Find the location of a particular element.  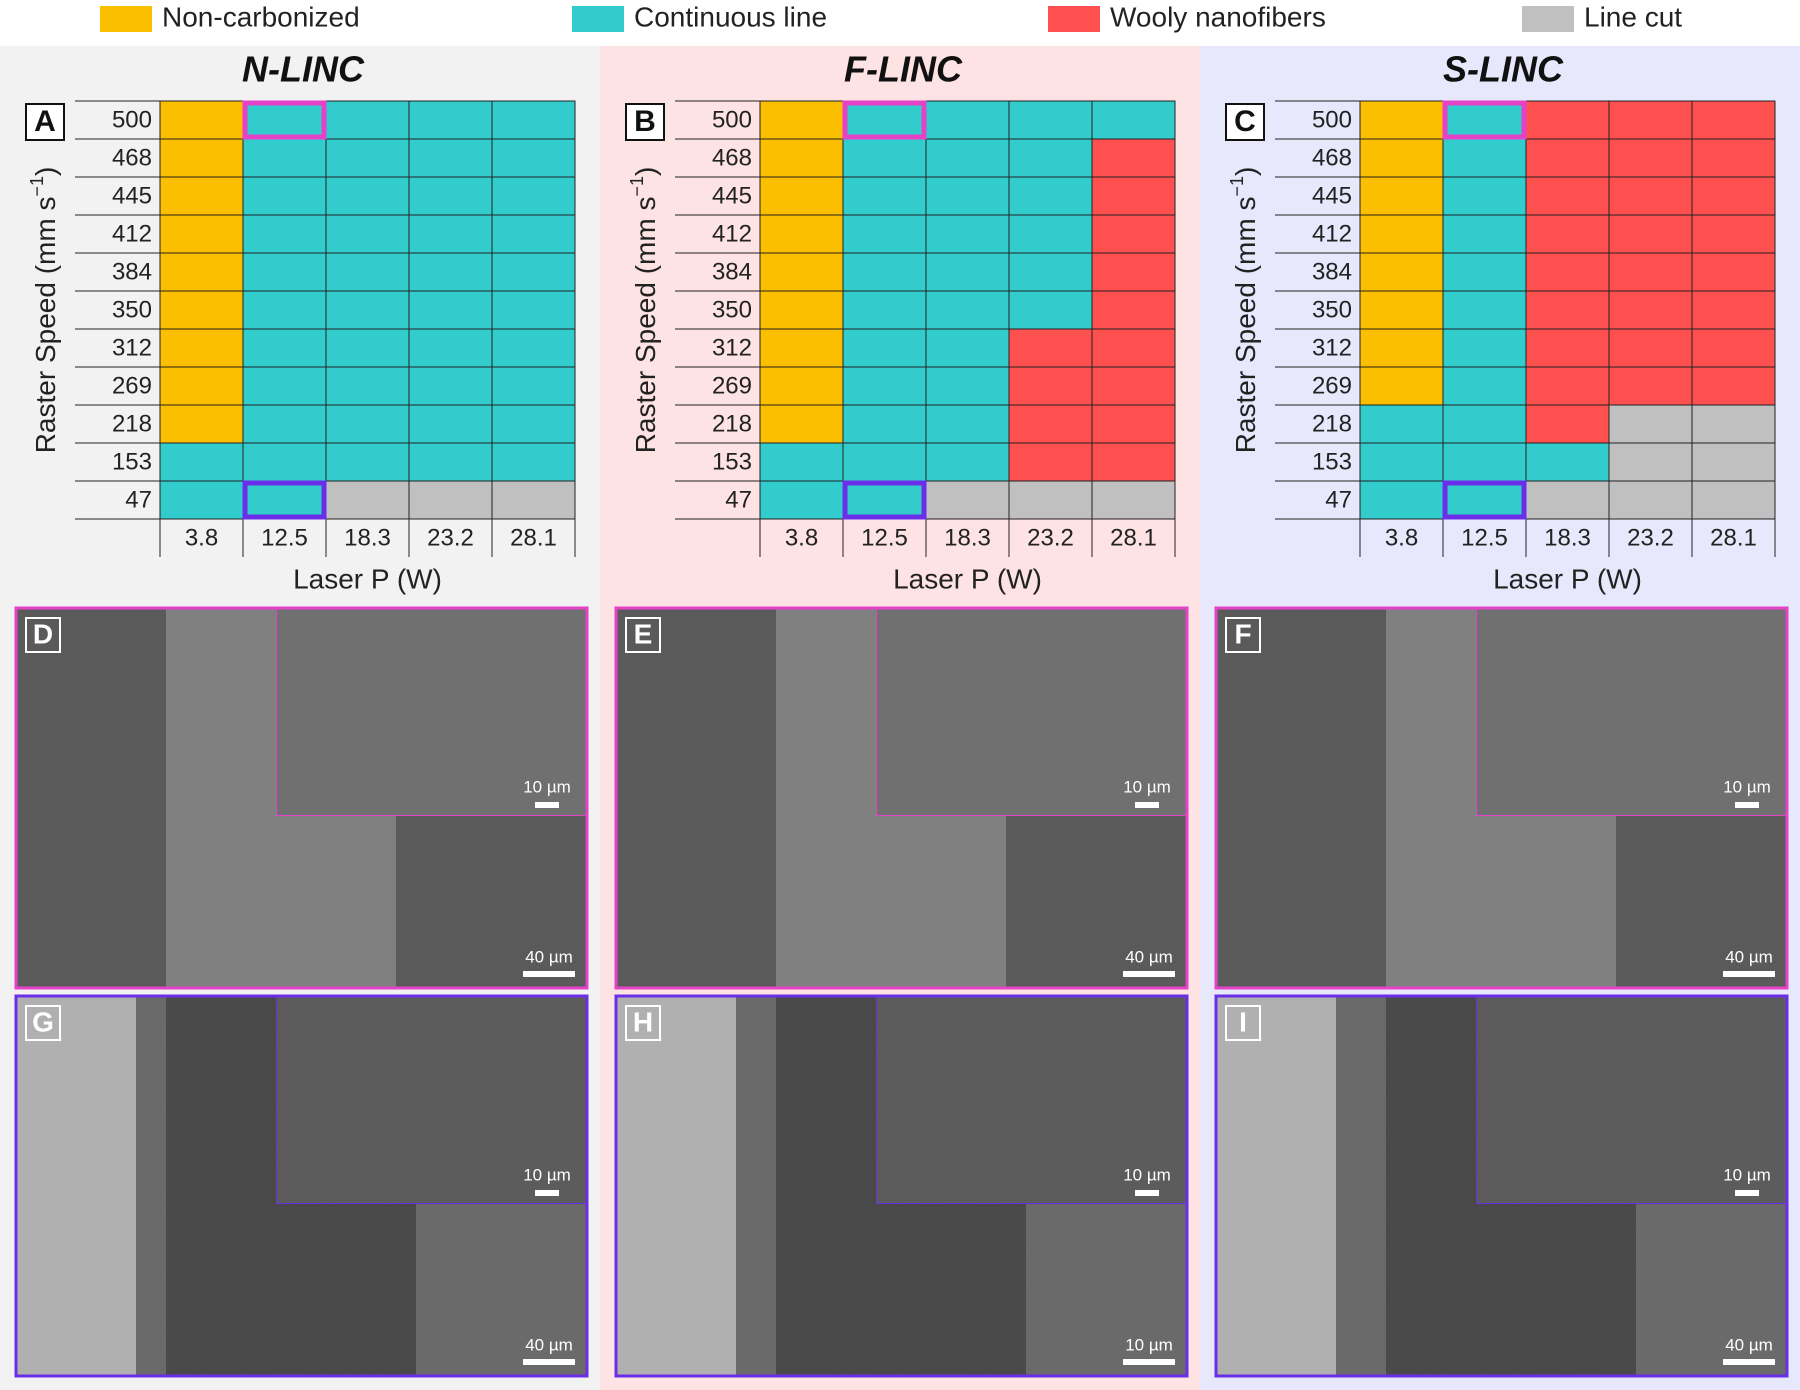

row-label: 500 is located at coordinates (1332, 119).